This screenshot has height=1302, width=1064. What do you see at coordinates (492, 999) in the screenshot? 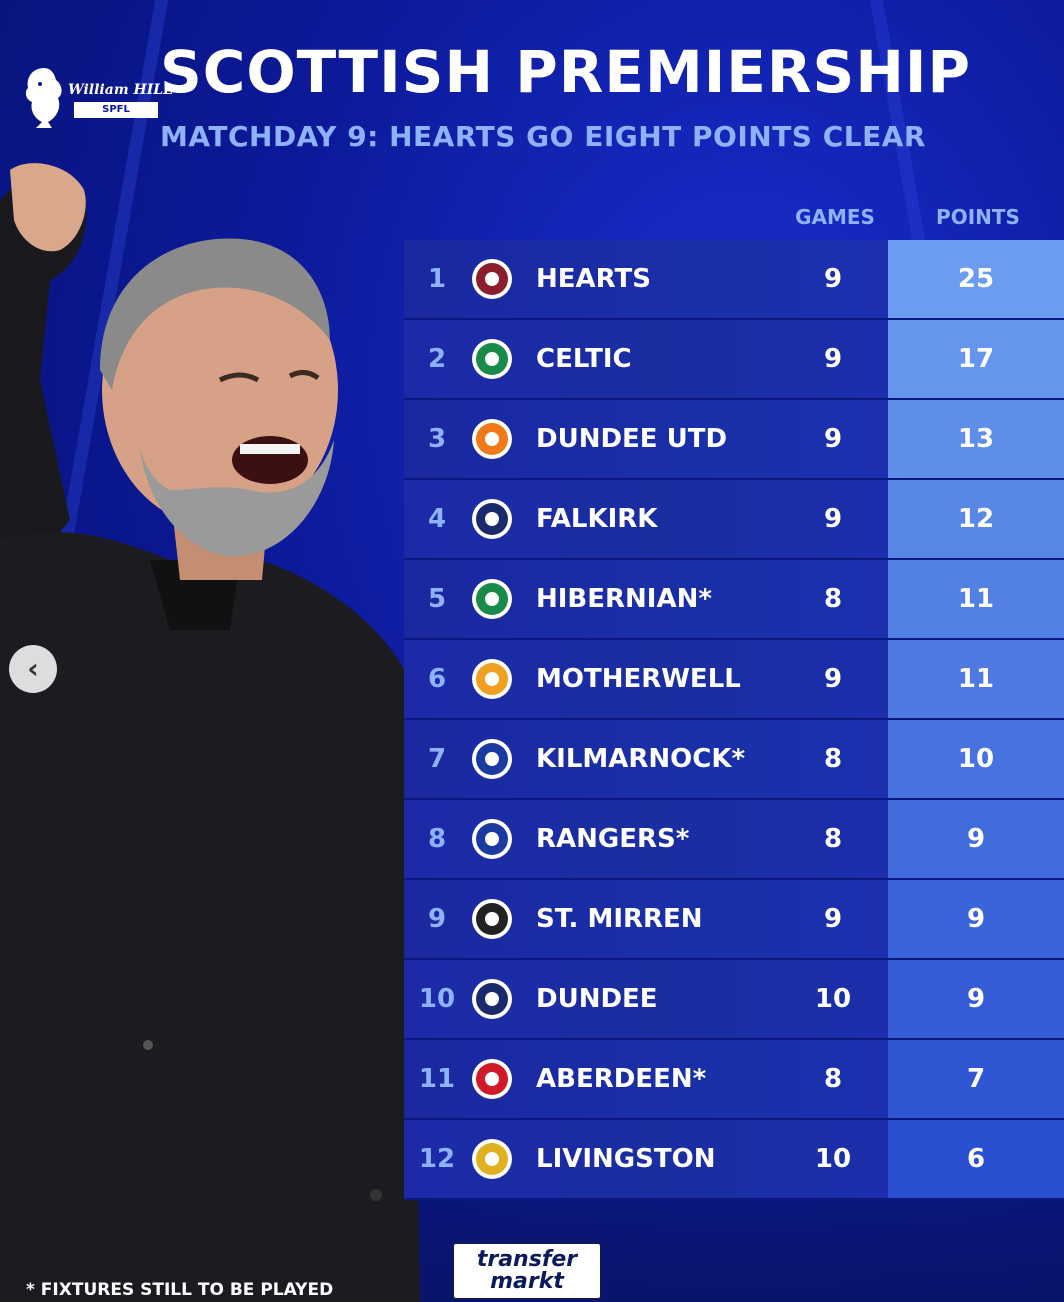
I see `dundee-crest-icon` at bounding box center [492, 999].